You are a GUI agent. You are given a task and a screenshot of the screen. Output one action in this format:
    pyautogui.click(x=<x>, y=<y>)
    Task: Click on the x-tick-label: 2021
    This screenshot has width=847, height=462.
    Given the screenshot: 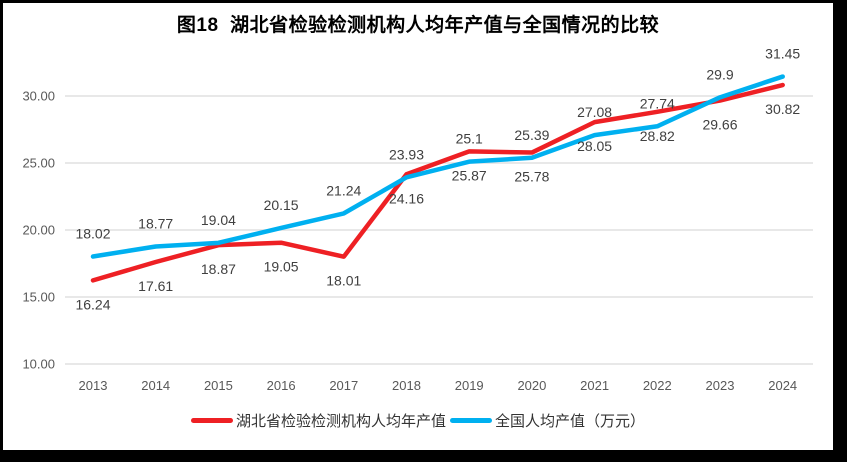 What is the action you would take?
    pyautogui.click(x=594, y=385)
    